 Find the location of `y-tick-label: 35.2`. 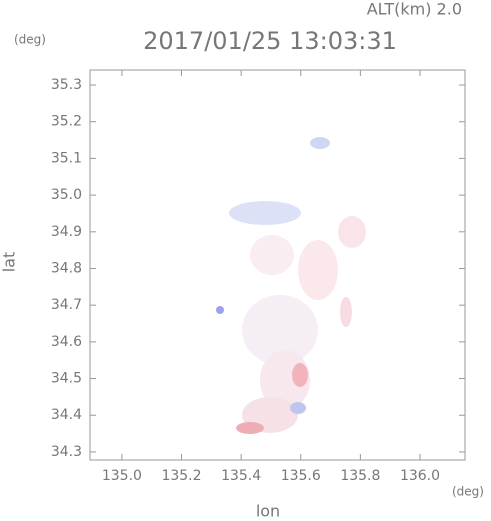

y-tick-label: 35.2 is located at coordinates (66, 122).